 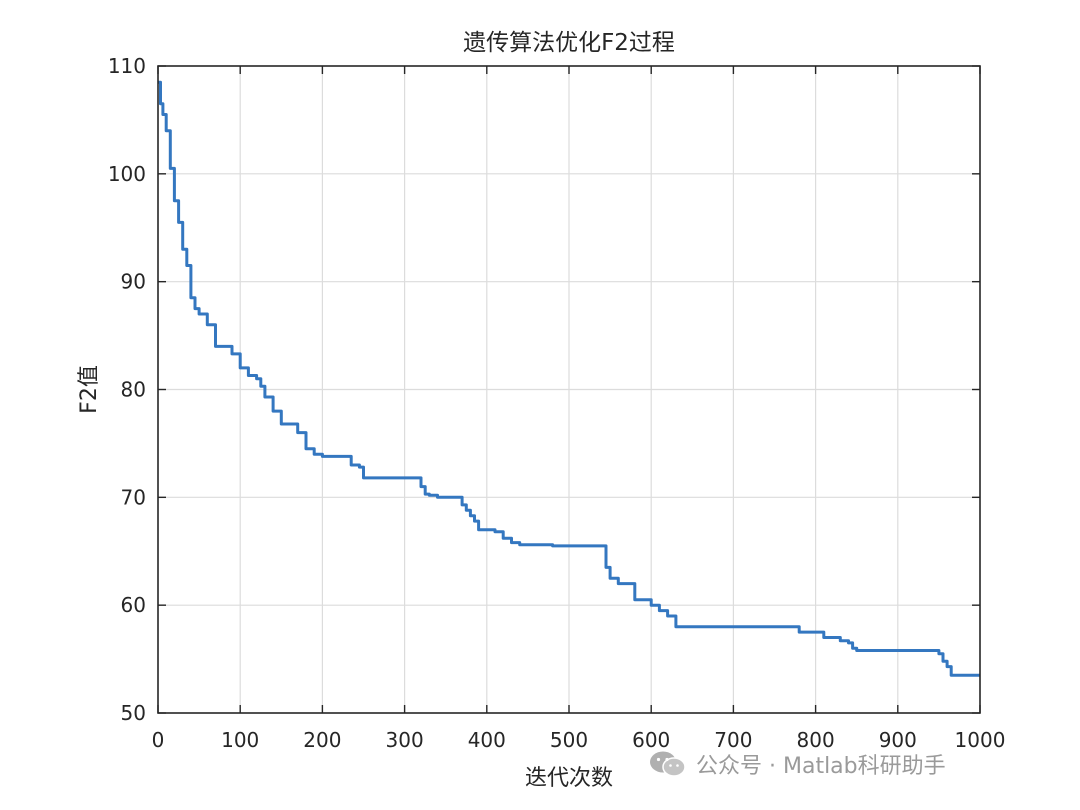 I want to click on watermark-text: 公众号 · Matlab科研助手, so click(x=821, y=766).